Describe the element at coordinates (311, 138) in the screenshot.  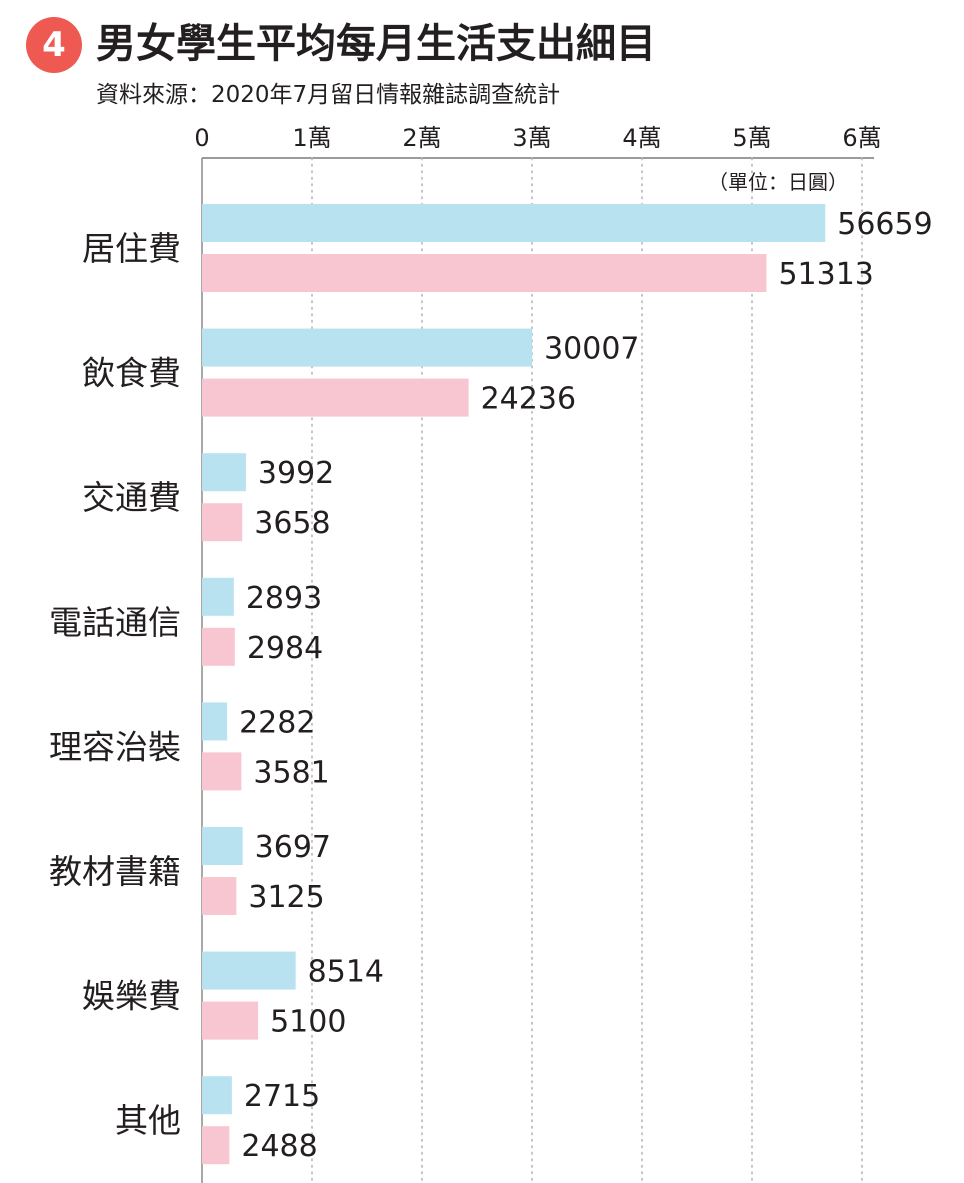
I see `x-tick-label: 1萬` at that location.